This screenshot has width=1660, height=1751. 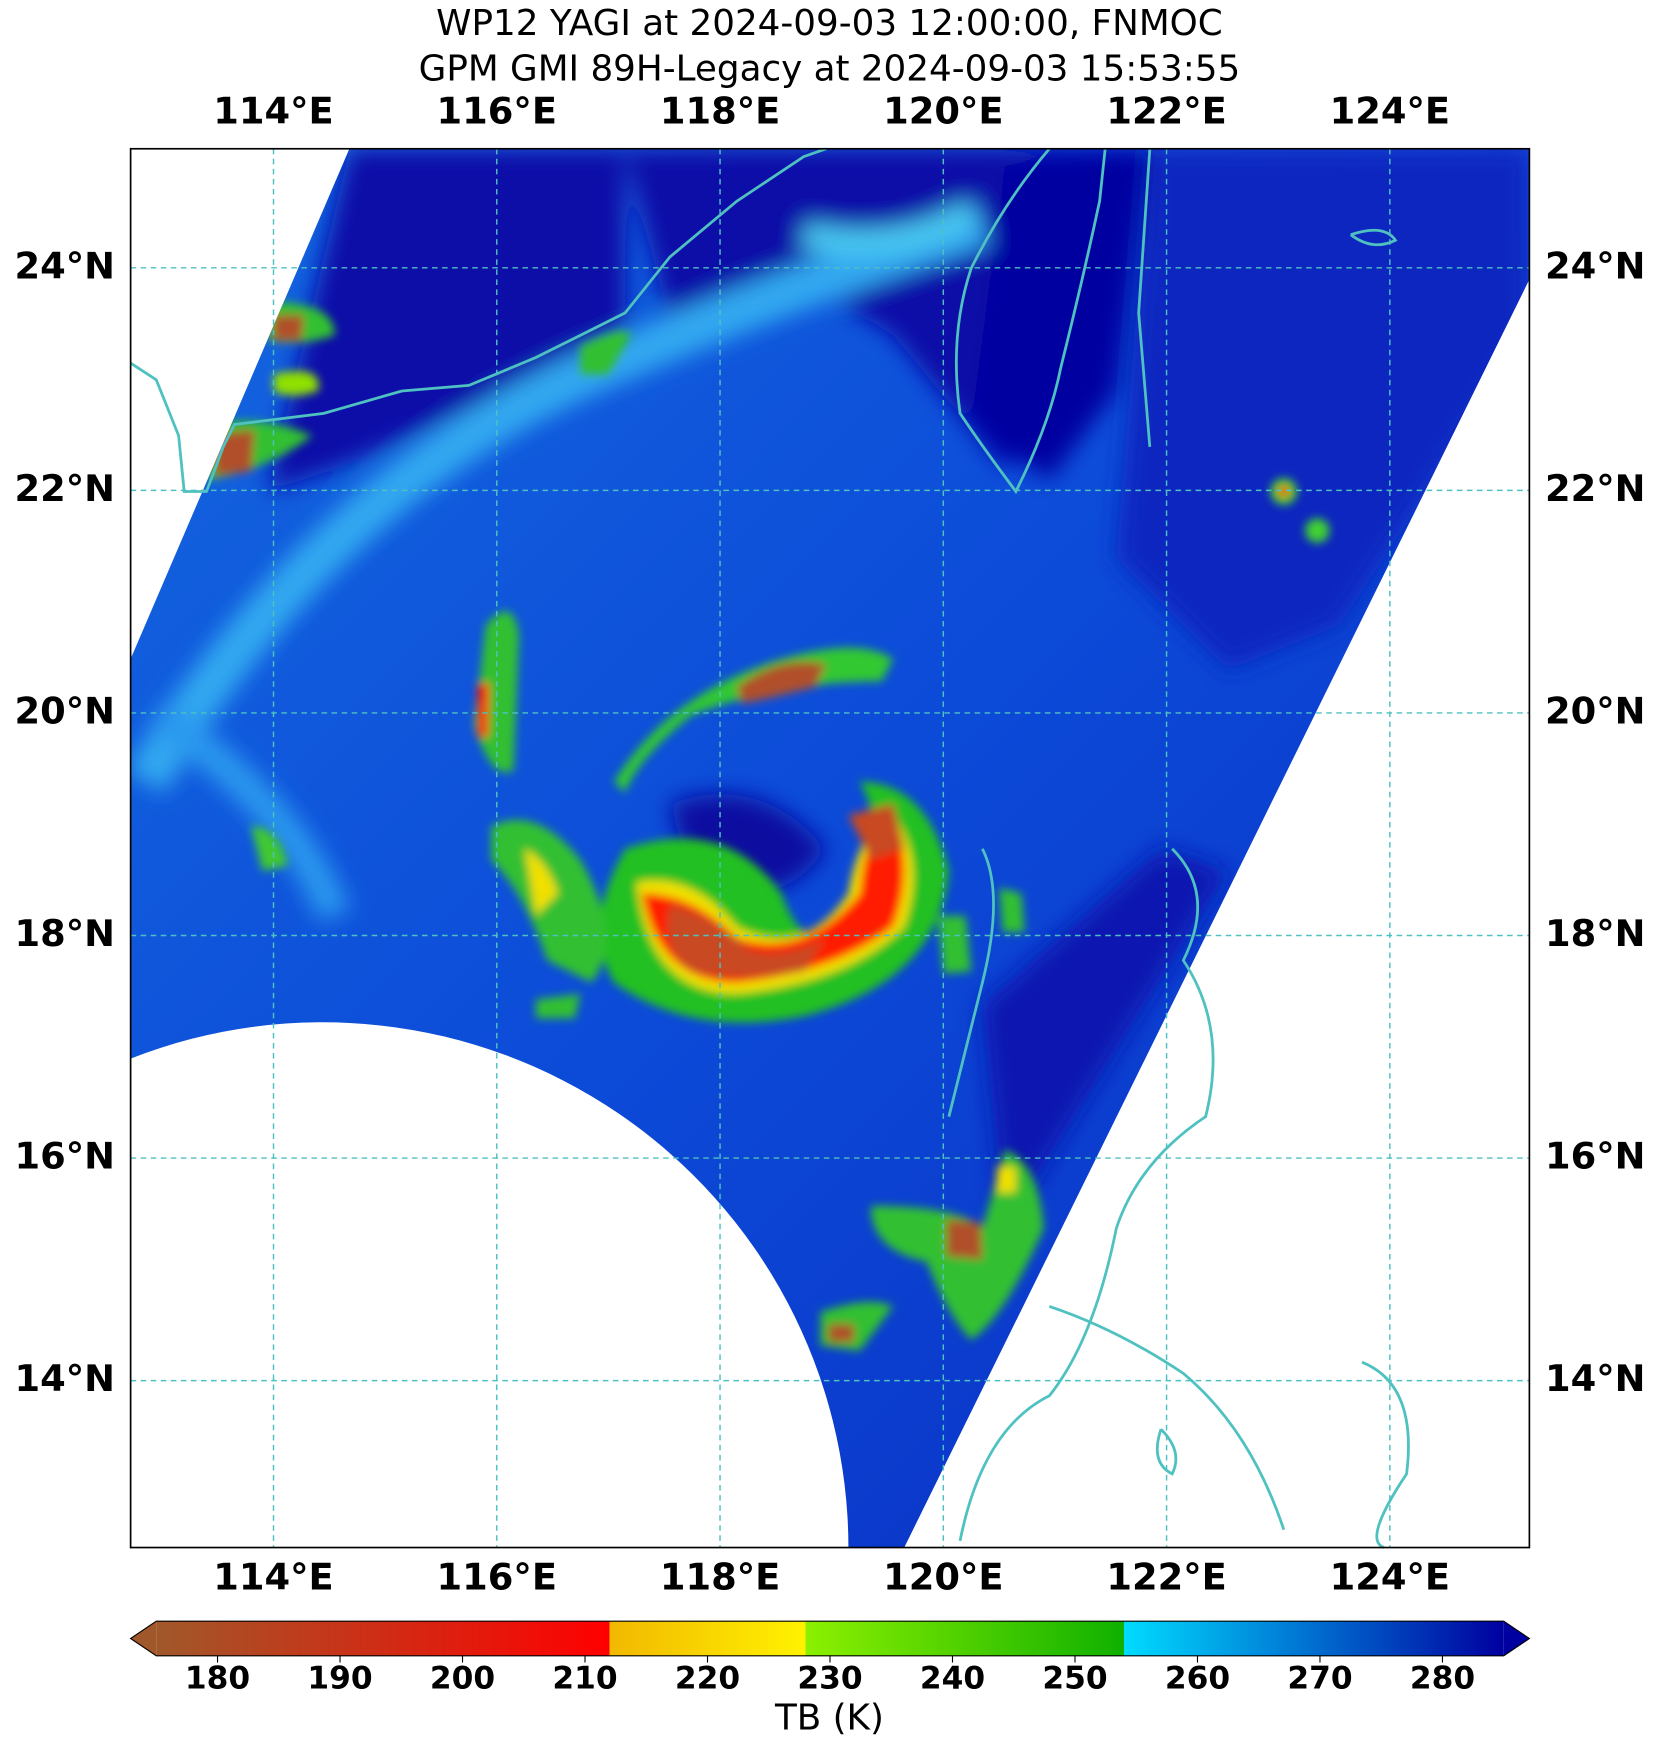 I want to click on colorbar-tick-label: 220, so click(x=707, y=1678).